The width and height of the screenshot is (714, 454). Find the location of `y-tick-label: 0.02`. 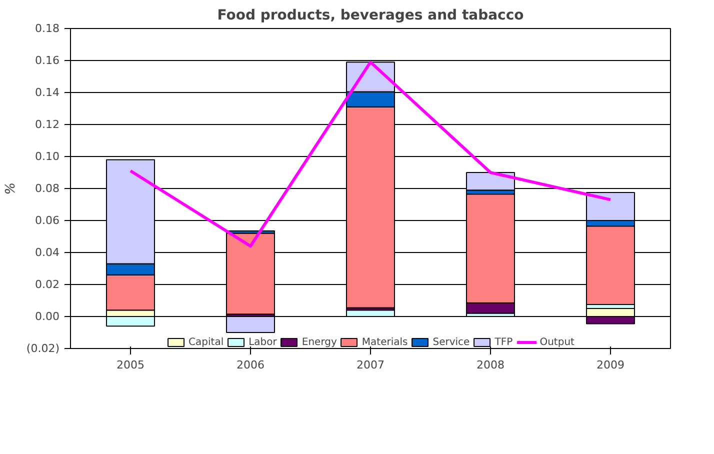

y-tick-label: 0.02 is located at coordinates (47, 284).